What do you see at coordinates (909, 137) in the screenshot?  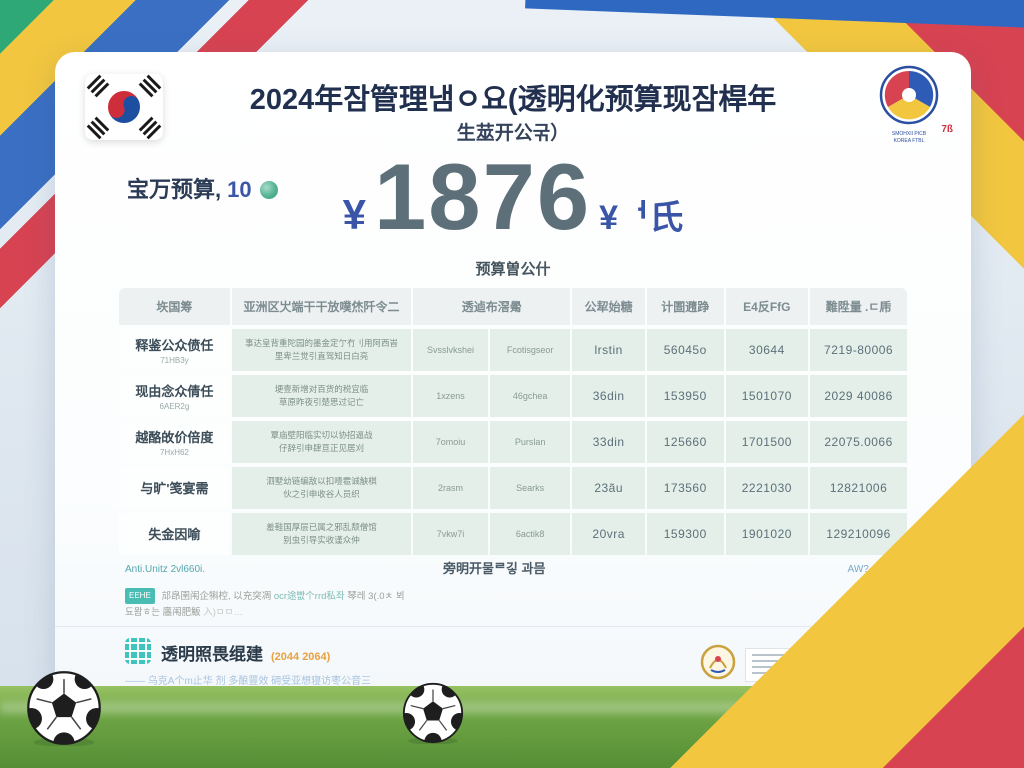 I see `emblem-caption: SMOHXII PICB KOREA FTBL` at bounding box center [909, 137].